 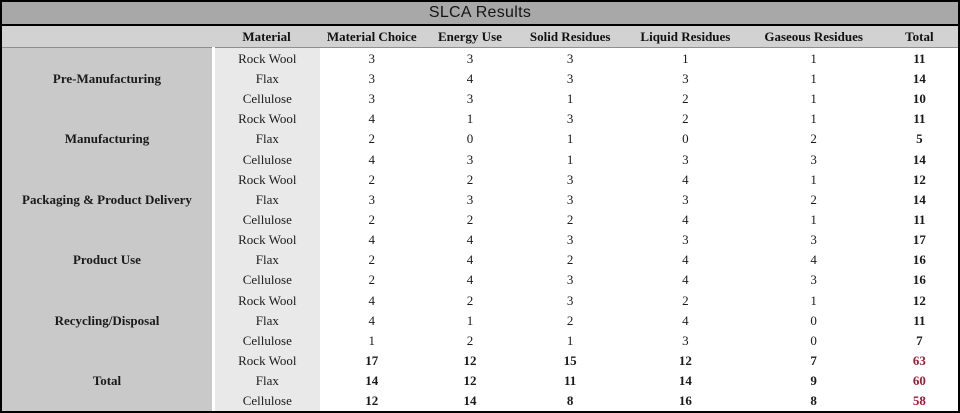 I want to click on stage-cell: Packaging & Product Delivery, so click(x=108, y=199).